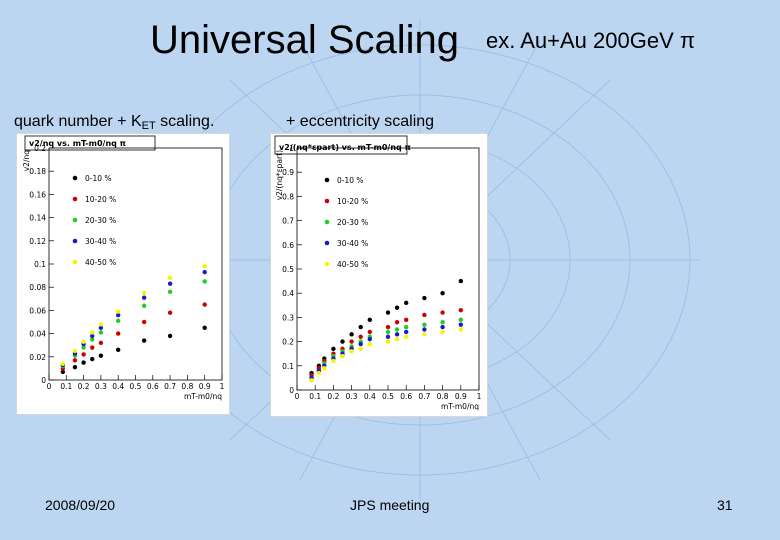  What do you see at coordinates (288, 221) in the screenshot?
I see `y-tick-label: 0.7` at bounding box center [288, 221].